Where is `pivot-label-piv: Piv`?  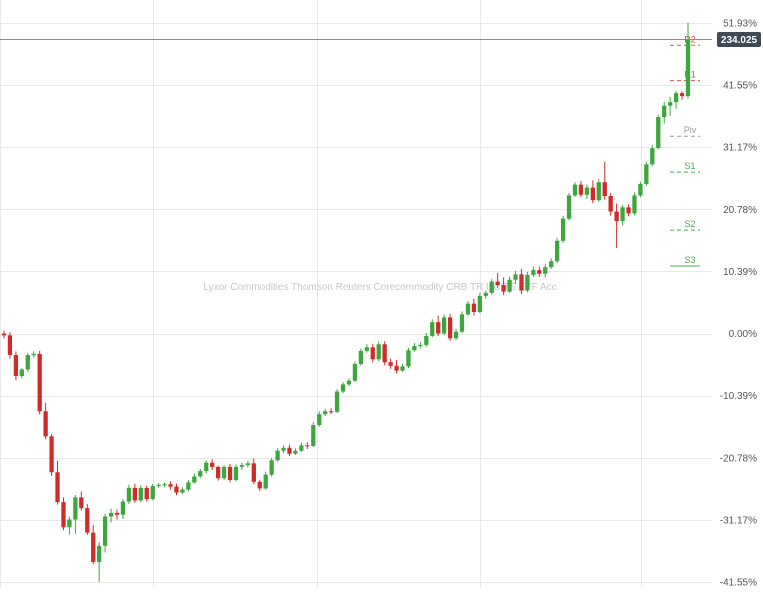
pivot-label-piv: Piv is located at coordinates (690, 130).